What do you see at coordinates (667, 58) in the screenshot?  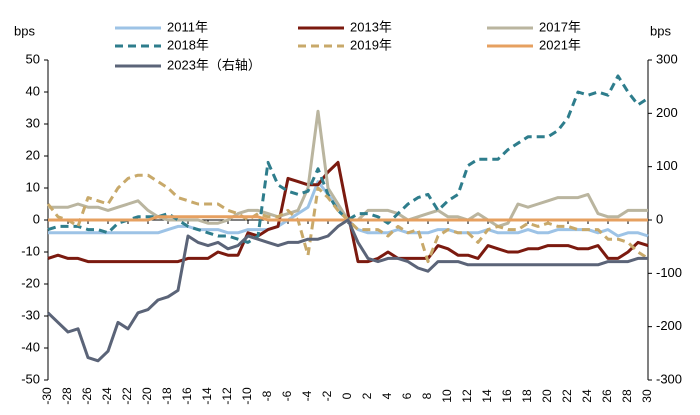 I see `y2-tick-label: 300` at bounding box center [667, 58].